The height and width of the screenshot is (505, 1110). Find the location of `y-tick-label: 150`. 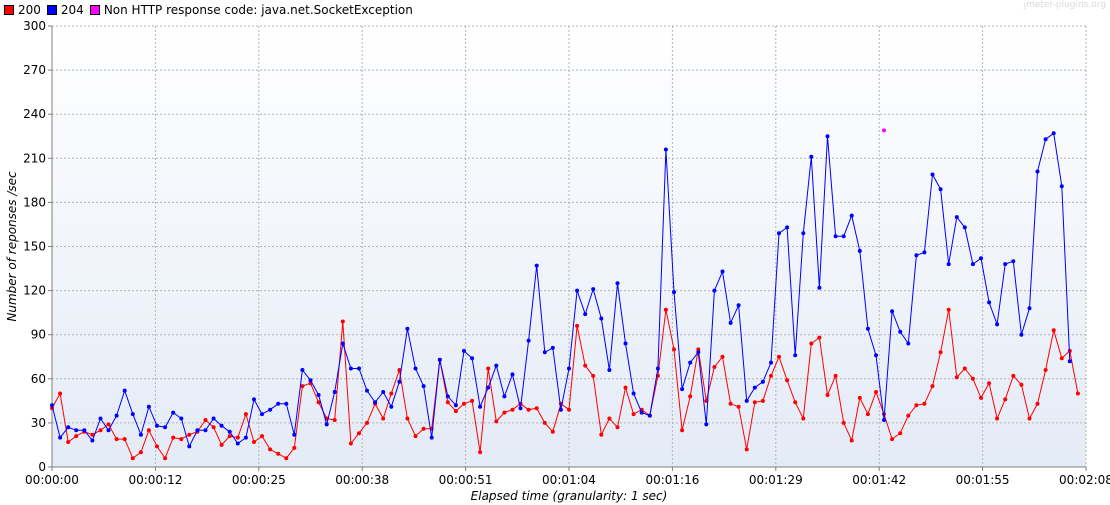

y-tick-label: 150 is located at coordinates (34, 247).